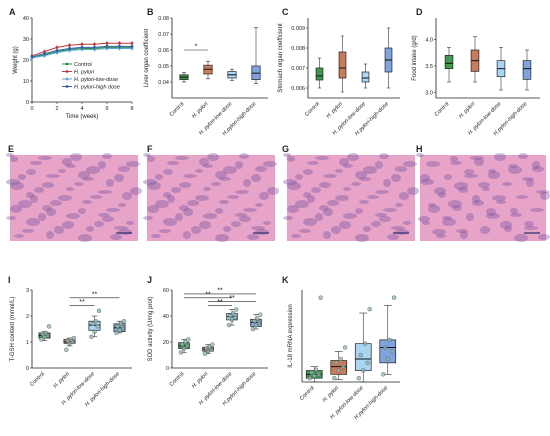 This screenshot has height=436, width=550. I want to click on panel-d-y-tick-label: 4.0, so click(429, 40).